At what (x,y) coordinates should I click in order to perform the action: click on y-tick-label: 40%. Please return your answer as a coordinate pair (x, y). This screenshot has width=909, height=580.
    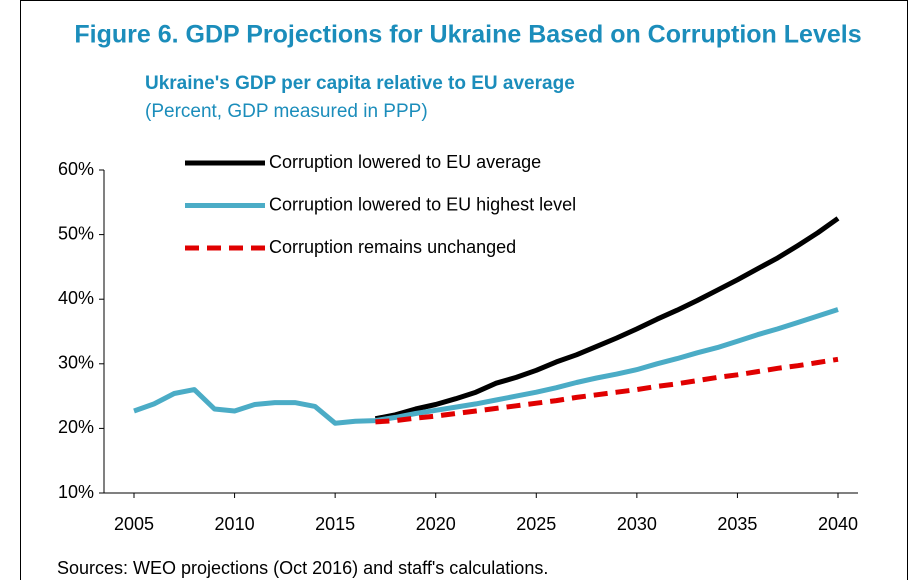
    Looking at the image, I should click on (76, 298).